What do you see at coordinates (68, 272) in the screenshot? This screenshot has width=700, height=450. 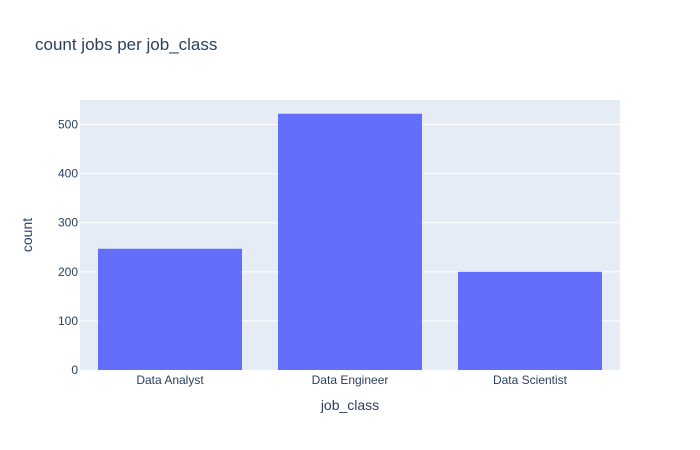 I see `y-tick-label: 200` at bounding box center [68, 272].